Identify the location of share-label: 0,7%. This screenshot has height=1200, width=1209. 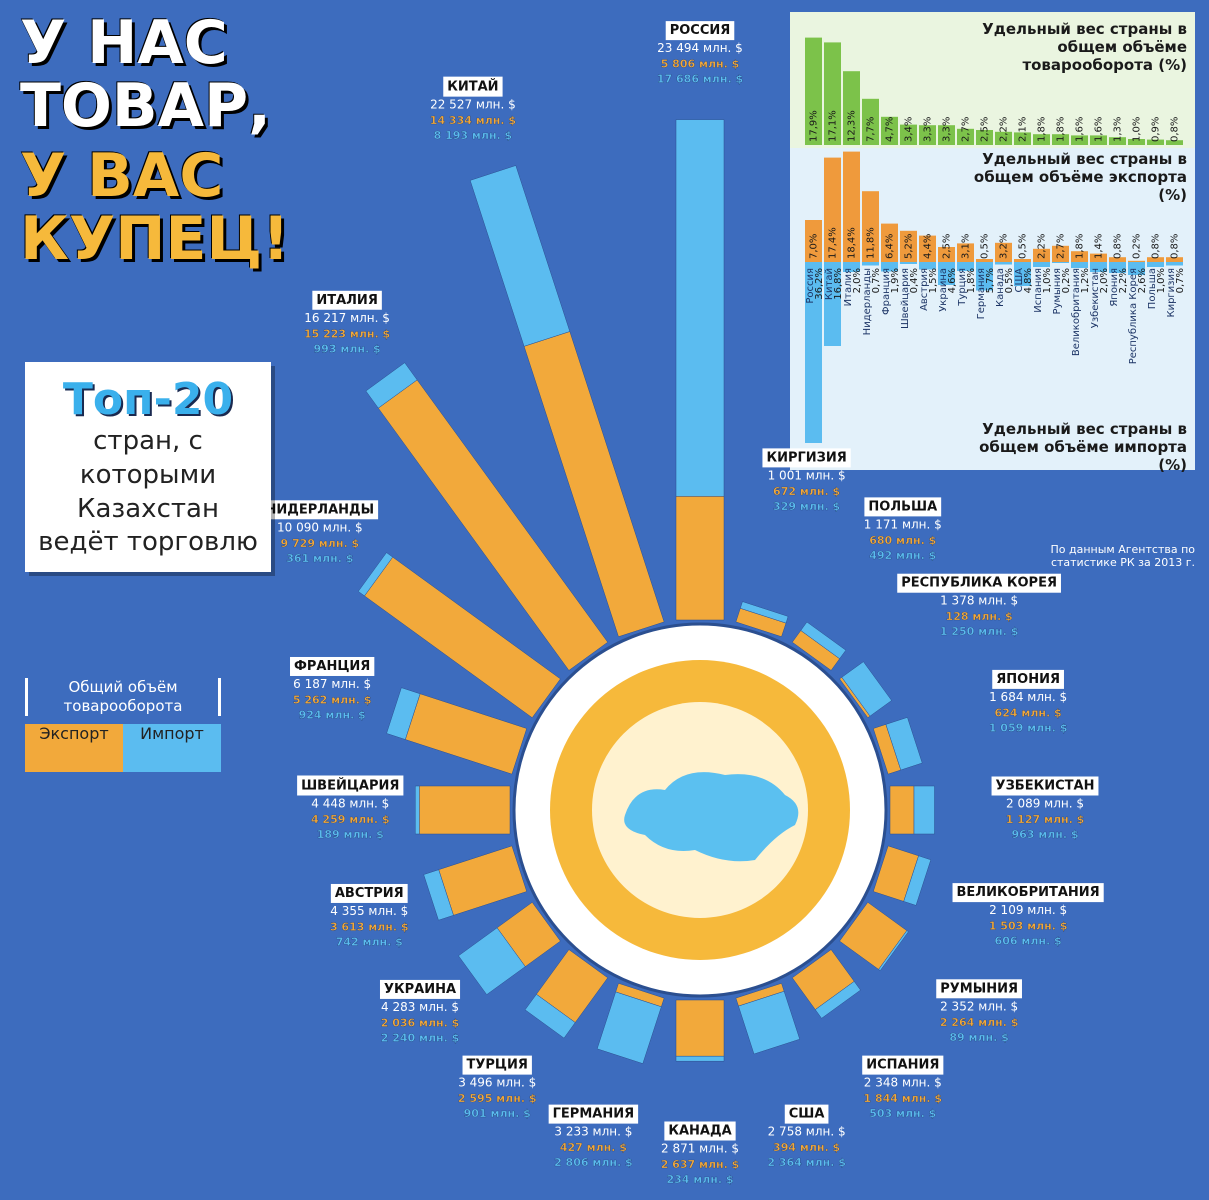
(876, 280).